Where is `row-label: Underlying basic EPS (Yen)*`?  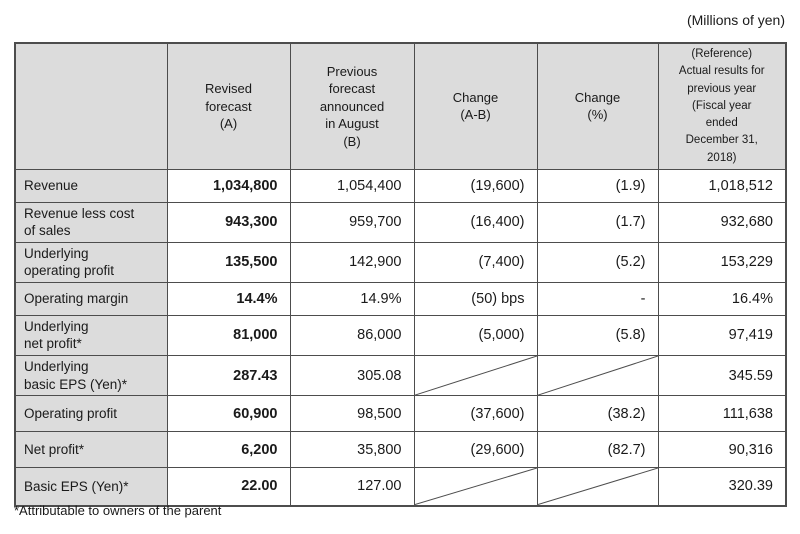 row-label: Underlying basic EPS (Yen)* is located at coordinates (91, 376).